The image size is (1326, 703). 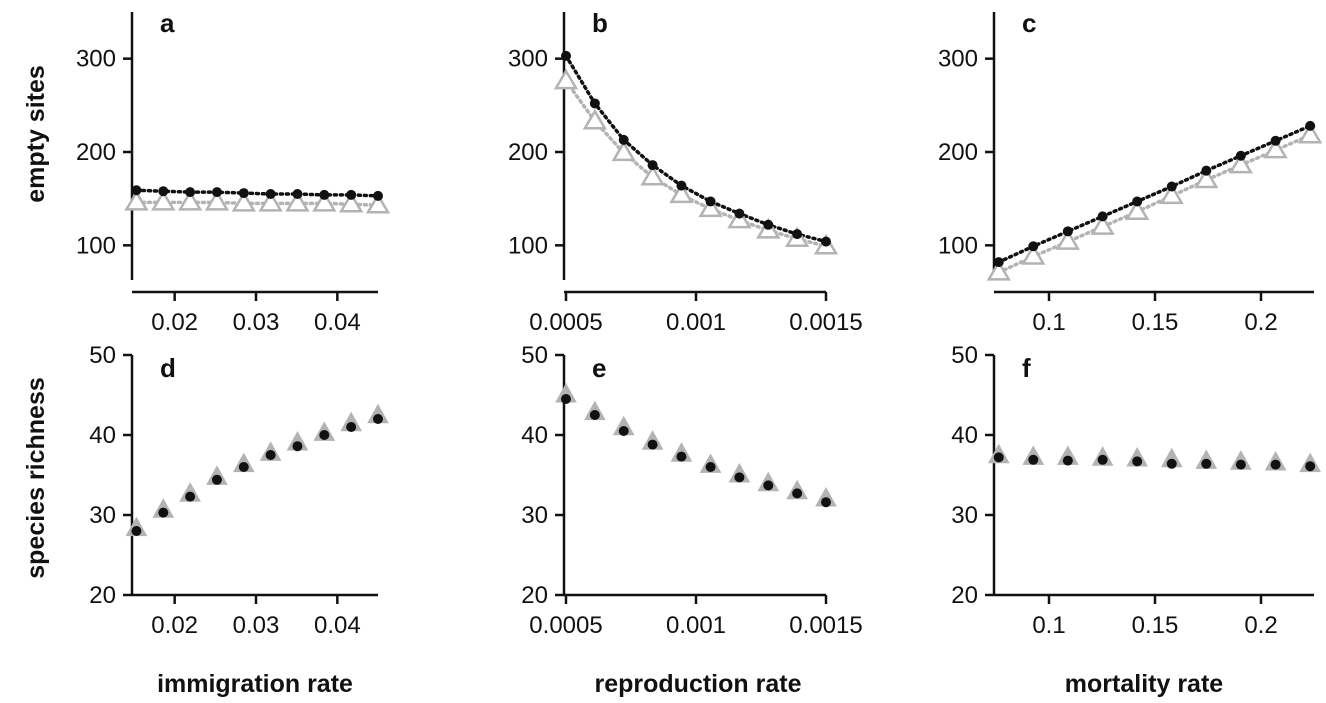 What do you see at coordinates (36, 134) in the screenshot?
I see `row-title-empty-sites: empty sites` at bounding box center [36, 134].